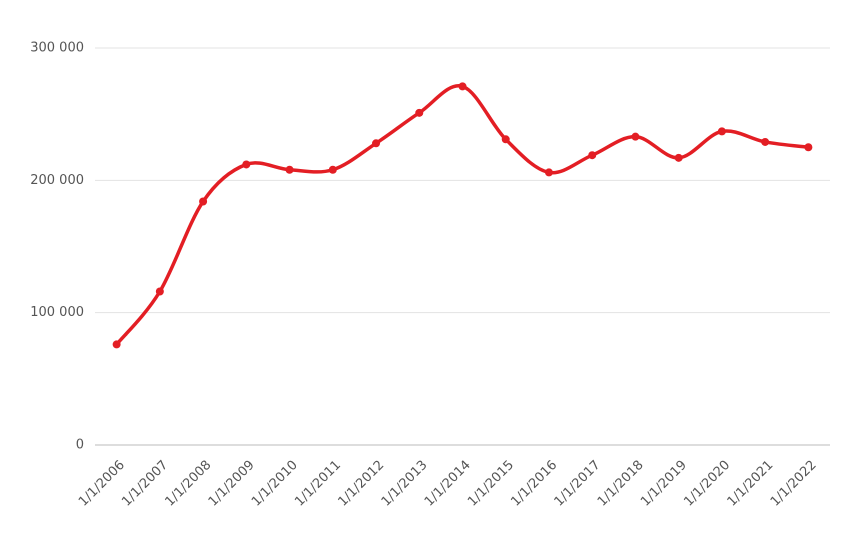  I want to click on x-tick-label: 1/1/2006, so click(102, 484).